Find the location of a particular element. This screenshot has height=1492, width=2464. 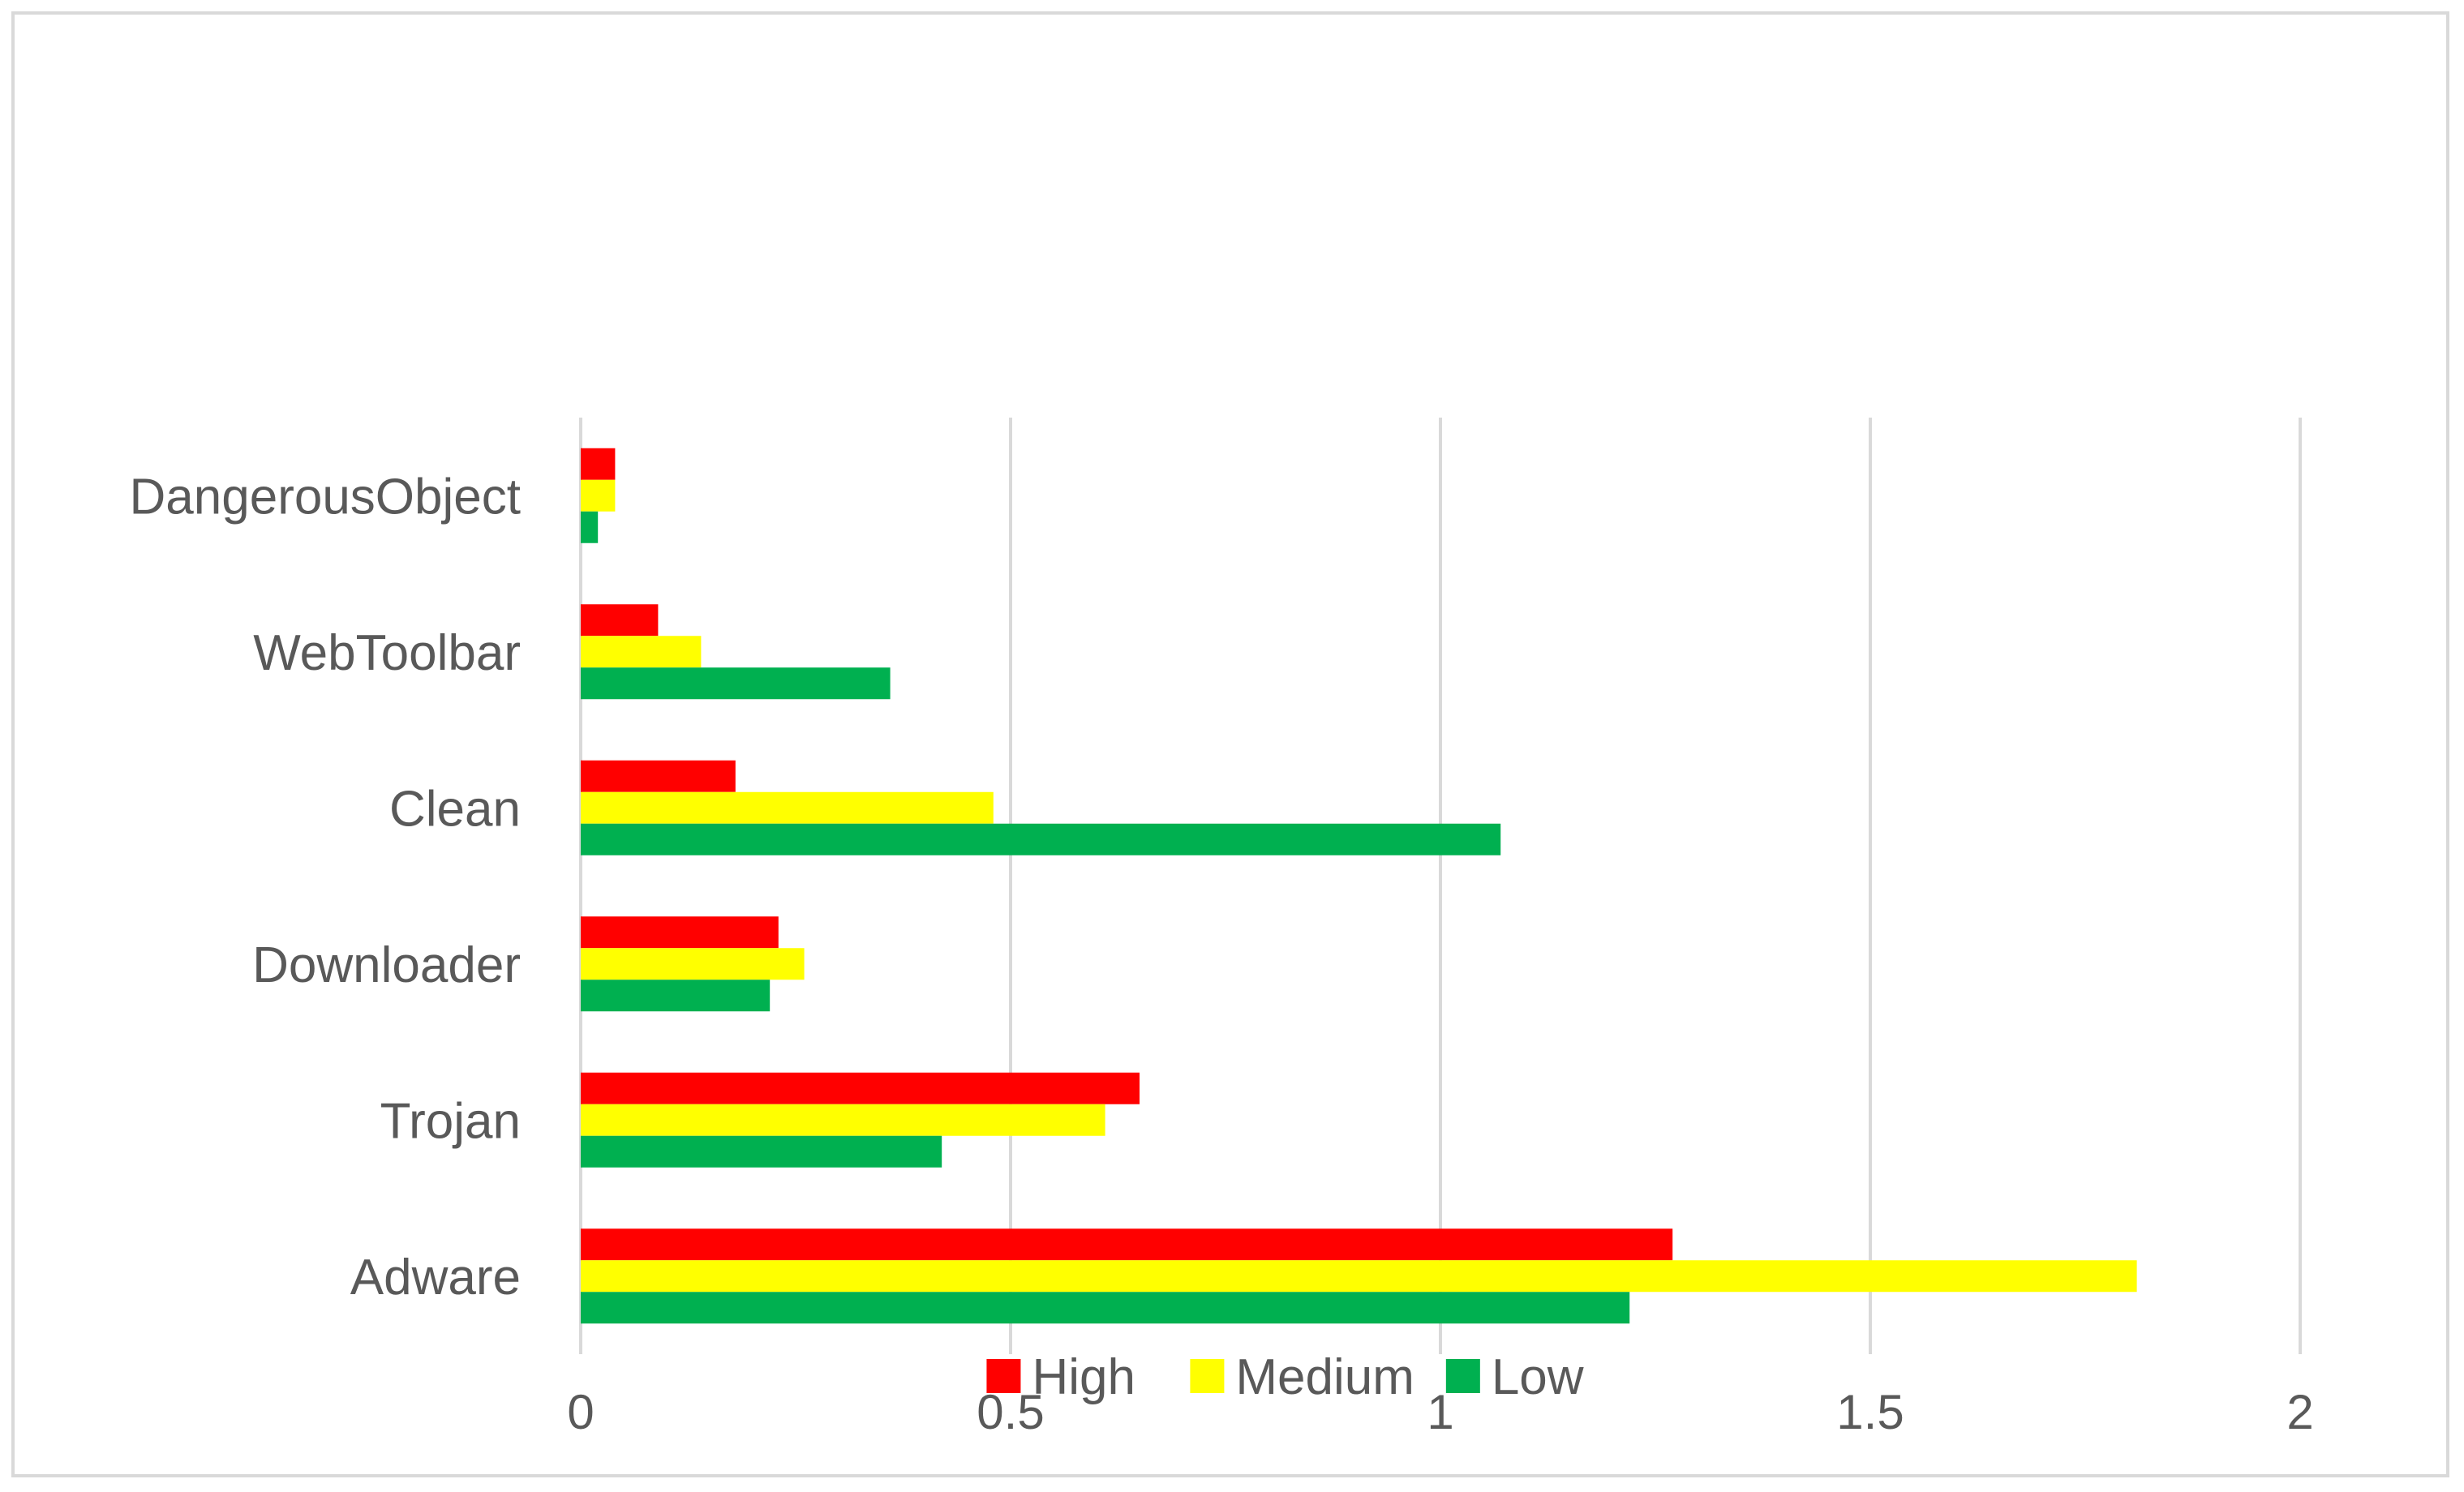

legend-swatch-low is located at coordinates (1462, 1376).